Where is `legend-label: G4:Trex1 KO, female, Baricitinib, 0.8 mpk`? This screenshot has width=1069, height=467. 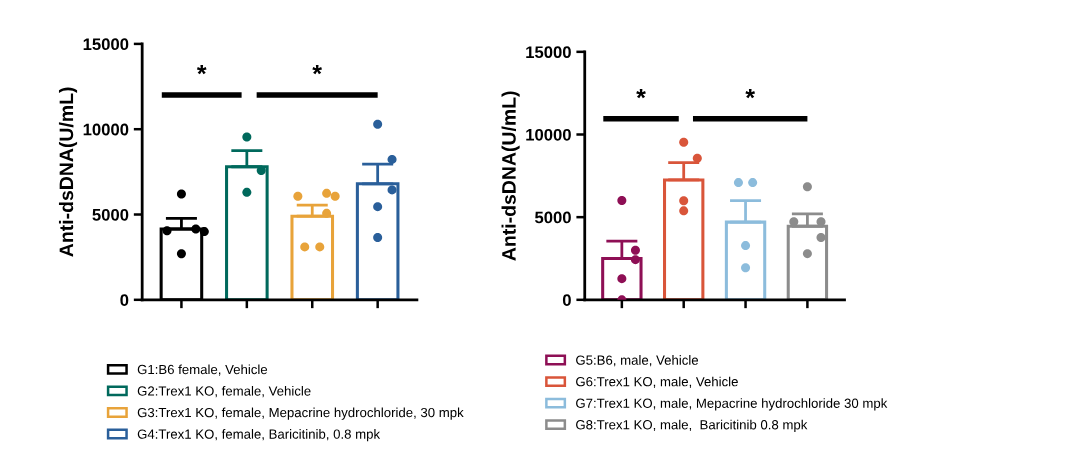
legend-label: G4:Trex1 KO, female, Baricitinib, 0.8 mpk is located at coordinates (259, 435).